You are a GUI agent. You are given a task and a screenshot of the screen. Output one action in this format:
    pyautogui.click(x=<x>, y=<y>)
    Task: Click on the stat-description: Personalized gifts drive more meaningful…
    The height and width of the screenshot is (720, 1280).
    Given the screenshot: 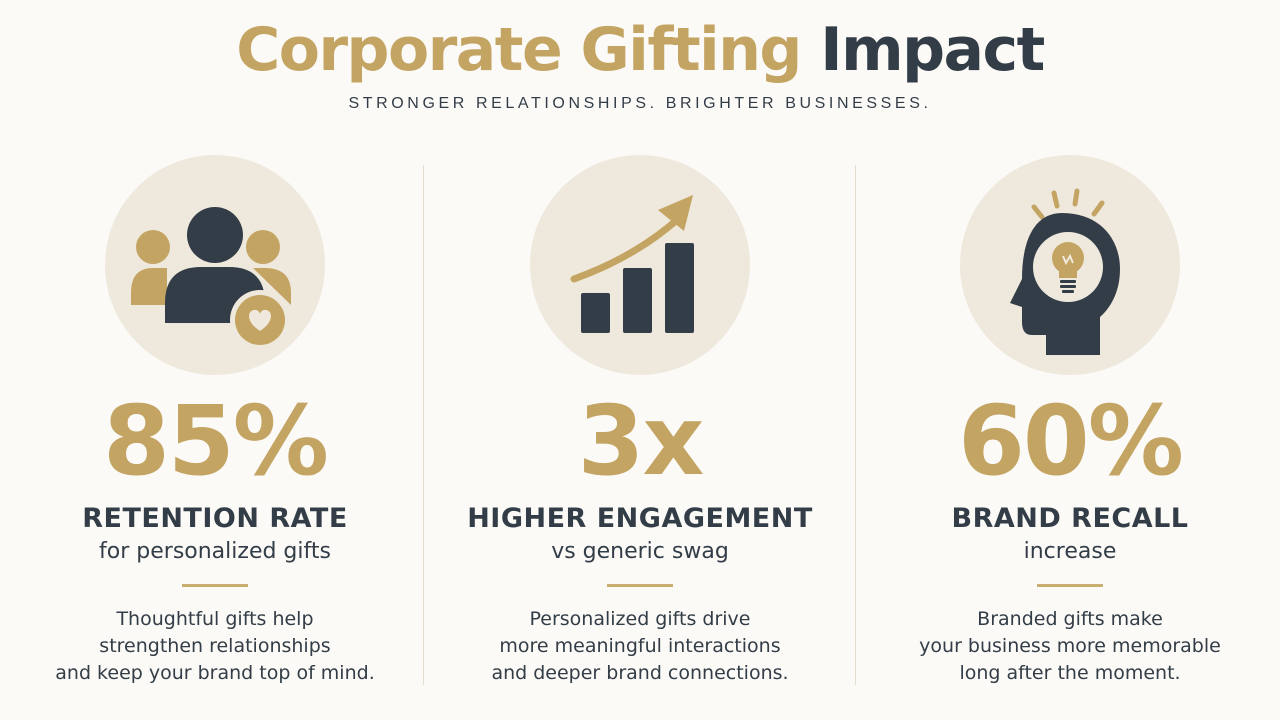 What is the action you would take?
    pyautogui.click(x=640, y=646)
    